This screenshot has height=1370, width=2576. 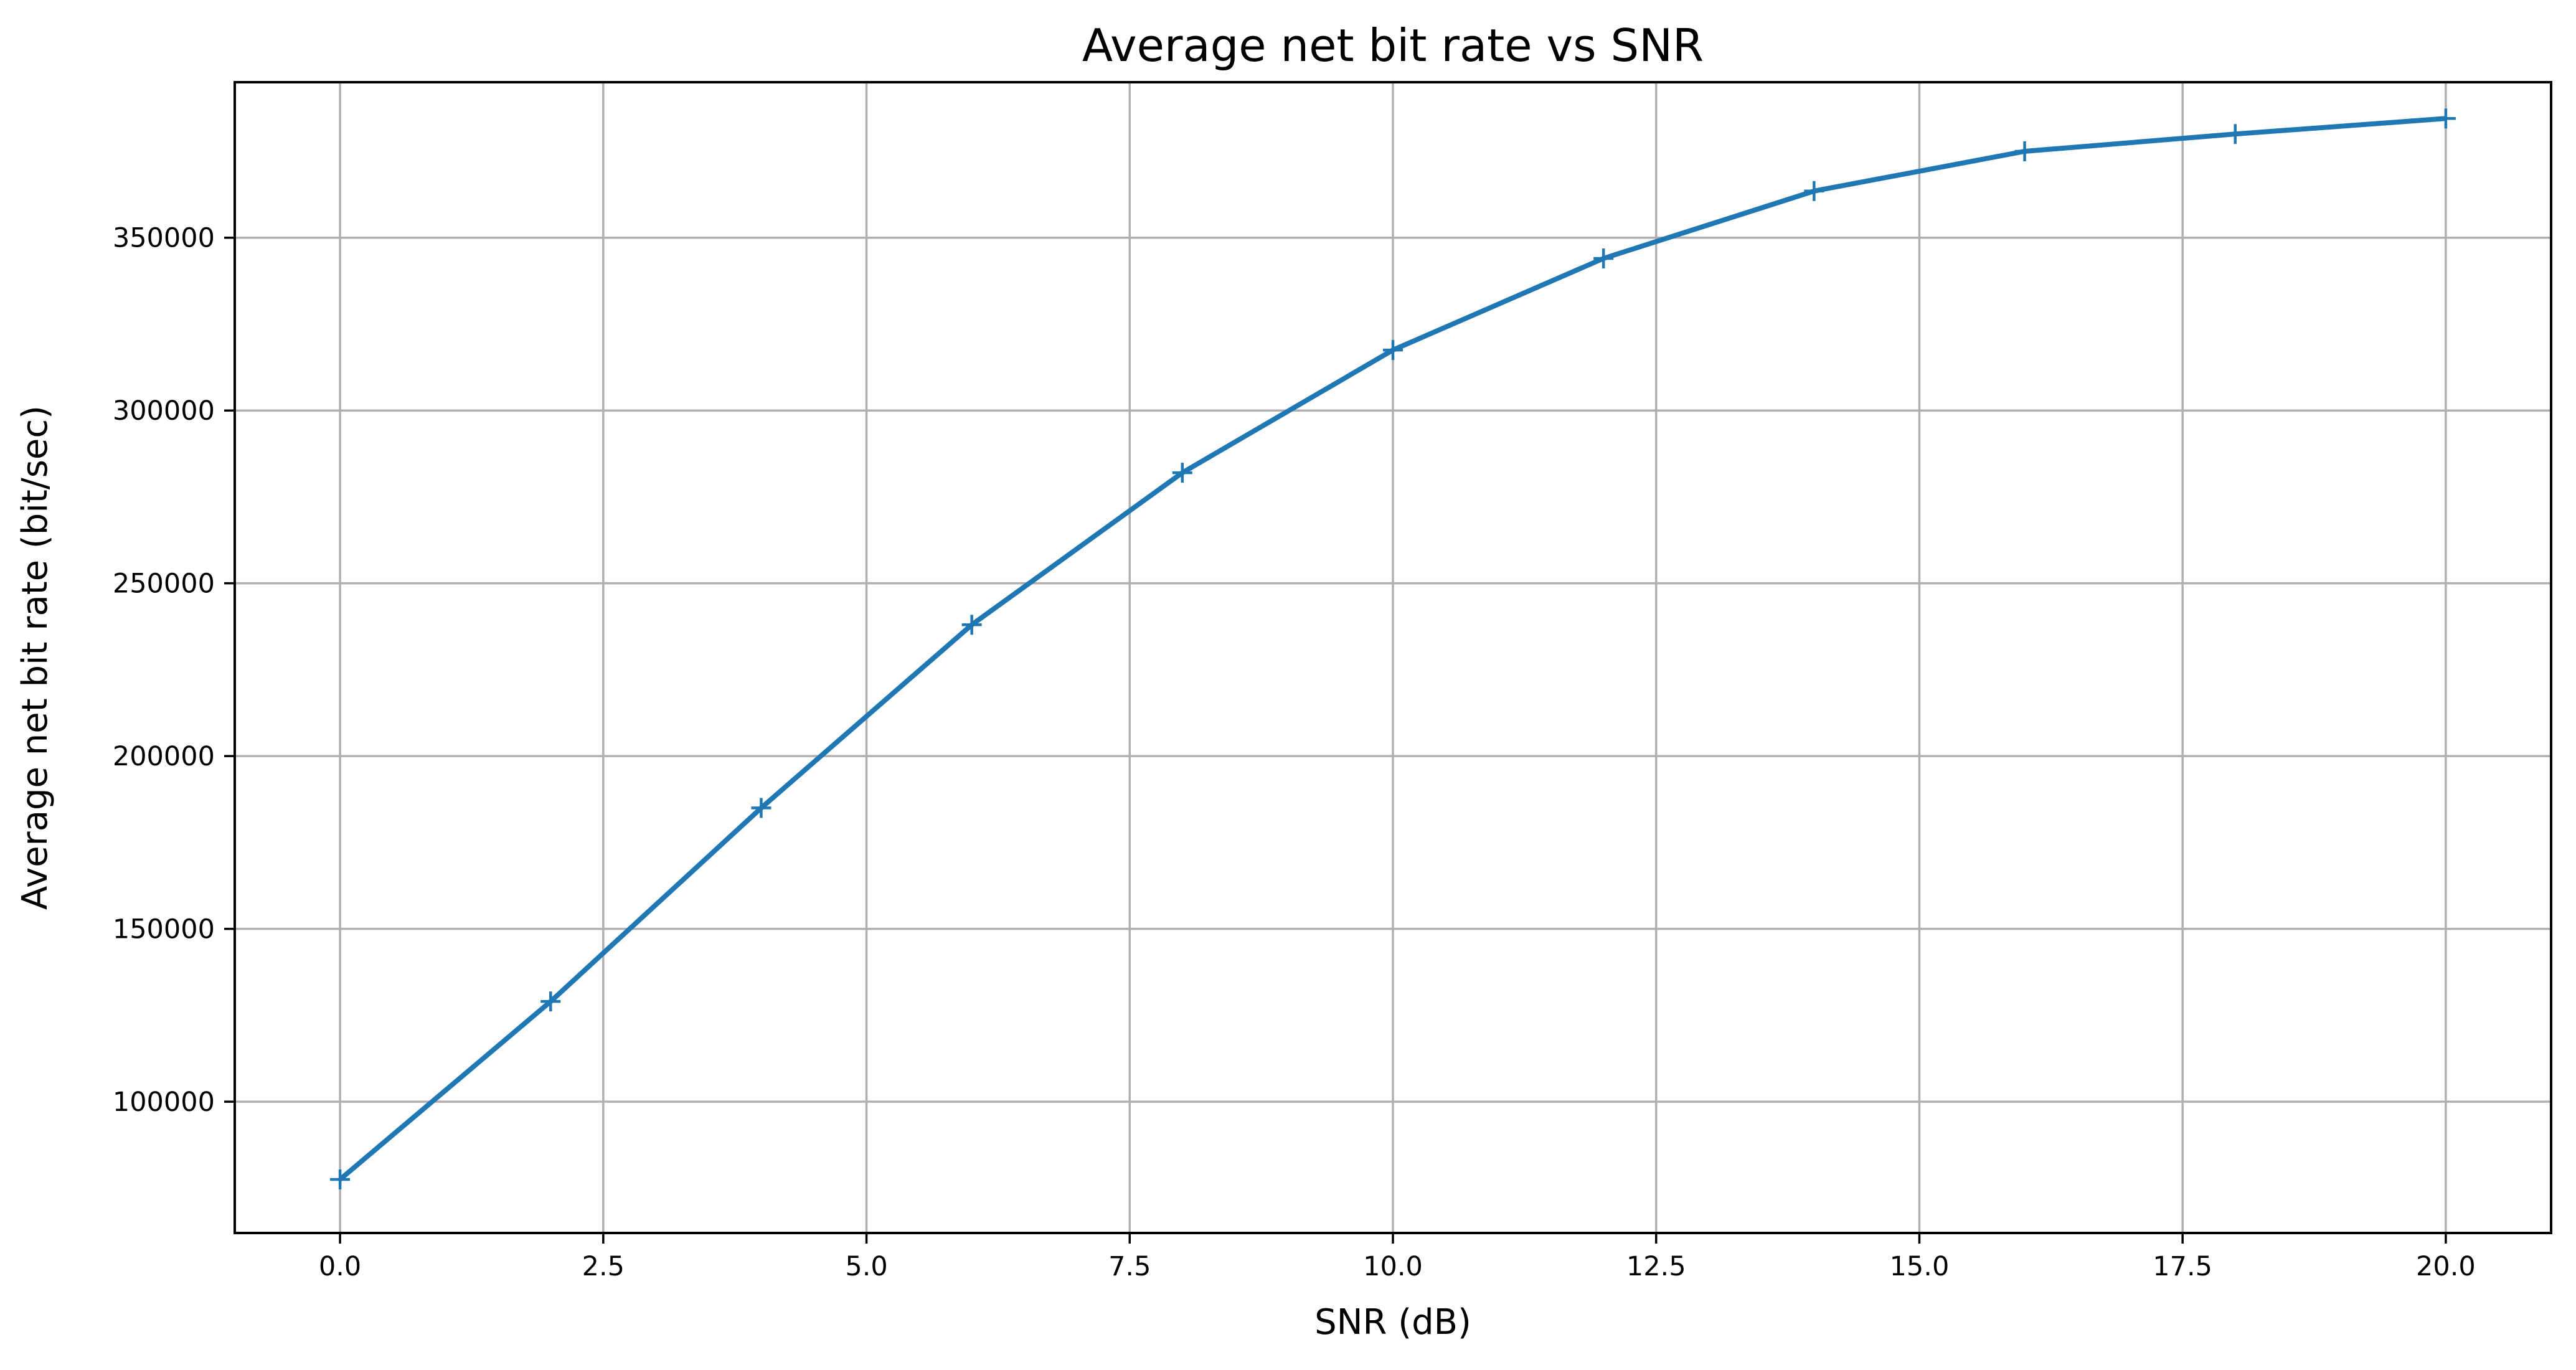 I want to click on x-tick-label: 0.0, so click(x=340, y=1266).